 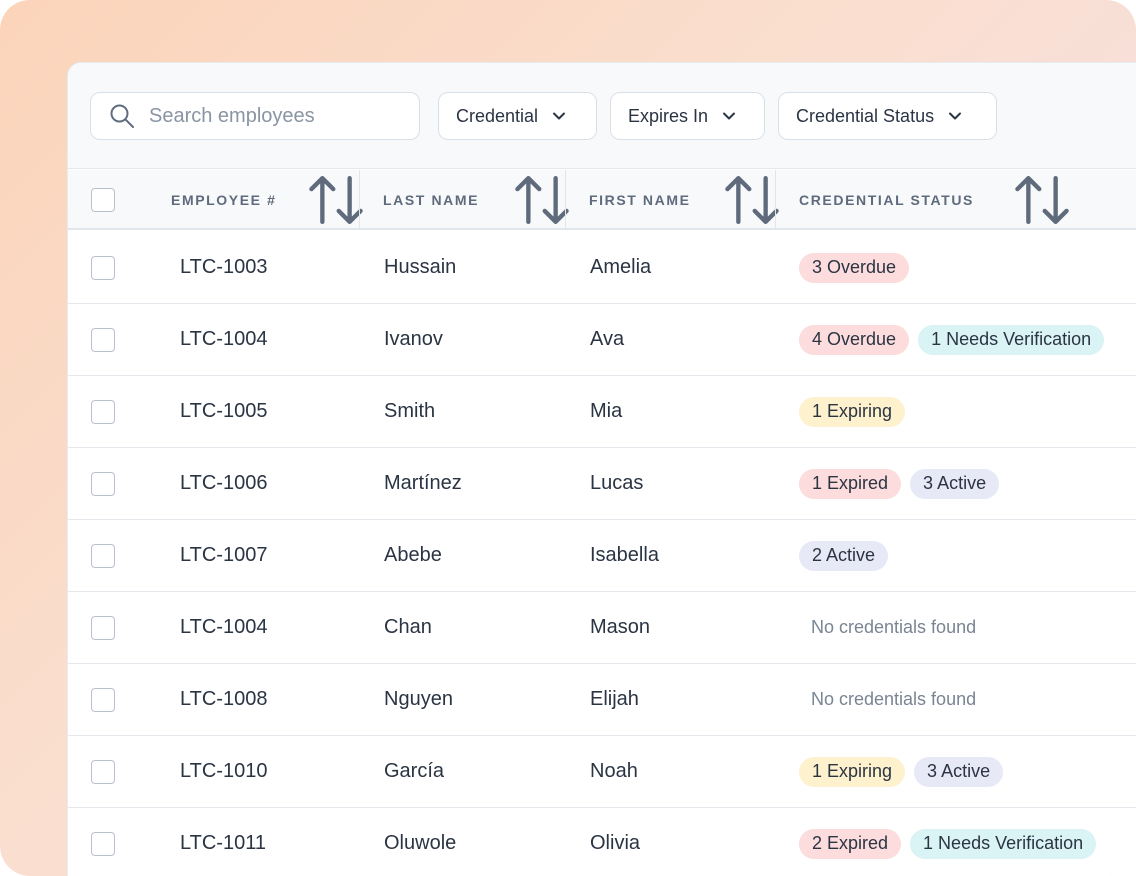 I want to click on last-name-cell: Chan, so click(x=408, y=627).